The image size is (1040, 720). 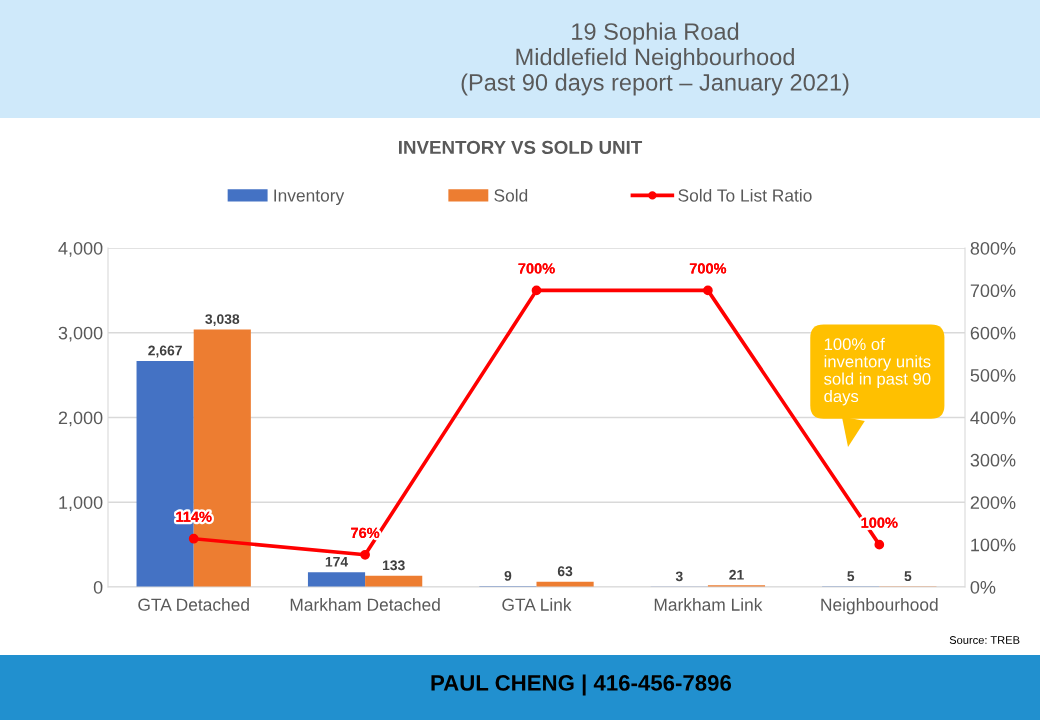 What do you see at coordinates (736, 574) in the screenshot?
I see `data-label: 21` at bounding box center [736, 574].